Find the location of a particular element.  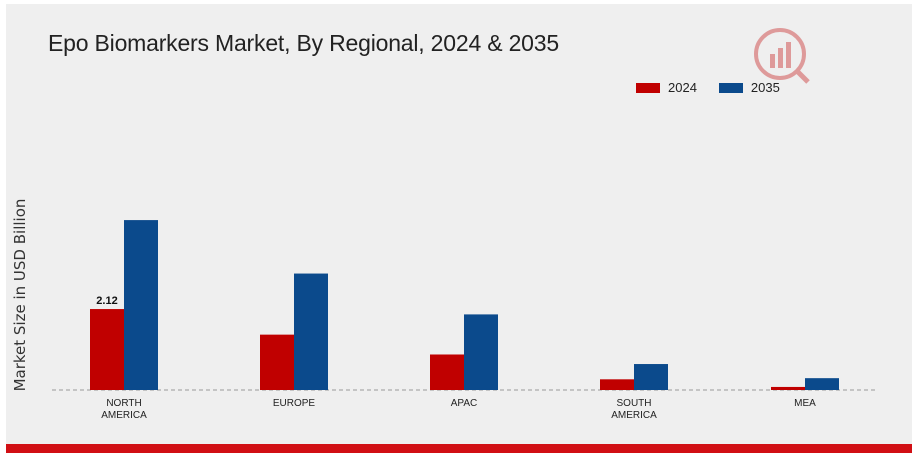

x-tick-label-1: EUROPE is located at coordinates (294, 403).